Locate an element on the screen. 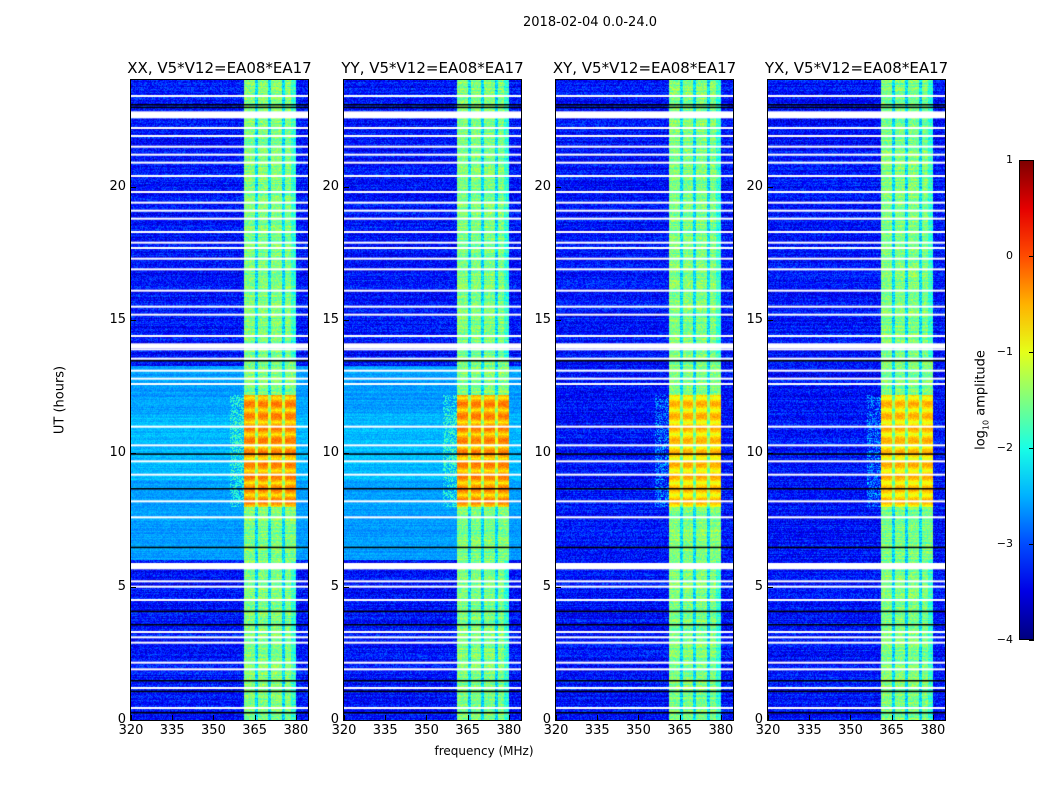  colorbar-tick-label: −1 is located at coordinates (1004, 351).